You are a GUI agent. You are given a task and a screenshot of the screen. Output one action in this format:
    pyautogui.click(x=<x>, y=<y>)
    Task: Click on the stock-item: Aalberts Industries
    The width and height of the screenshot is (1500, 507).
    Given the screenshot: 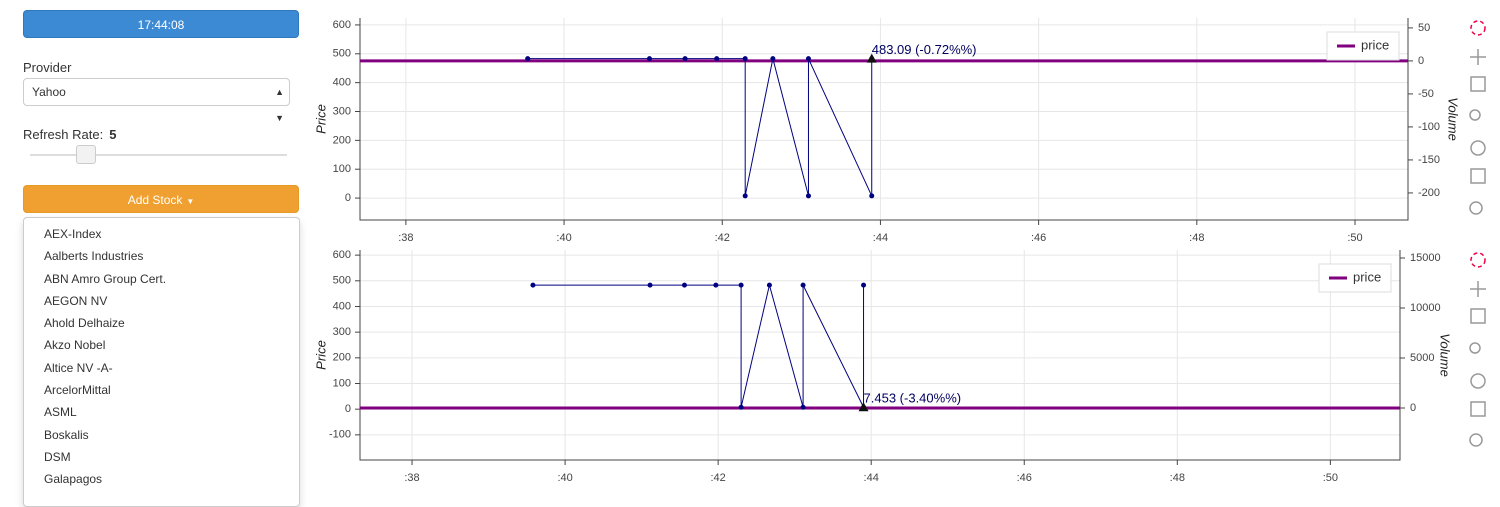 What is the action you would take?
    pyautogui.click(x=94, y=256)
    